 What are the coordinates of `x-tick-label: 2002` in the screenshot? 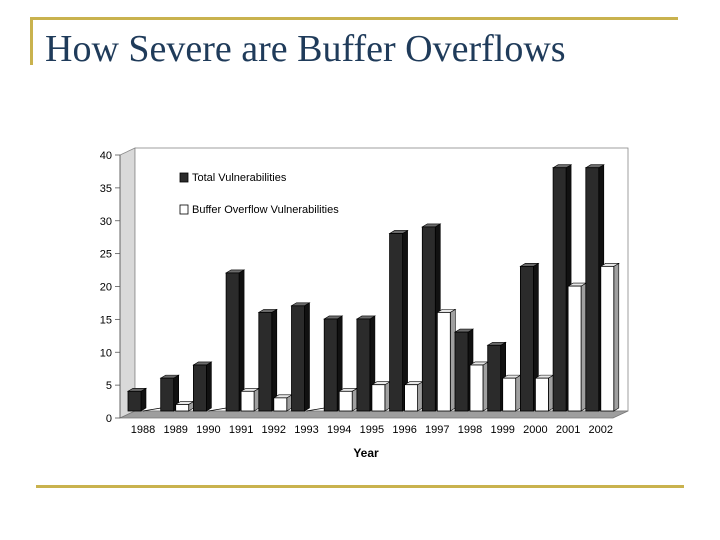 It's located at (601, 430).